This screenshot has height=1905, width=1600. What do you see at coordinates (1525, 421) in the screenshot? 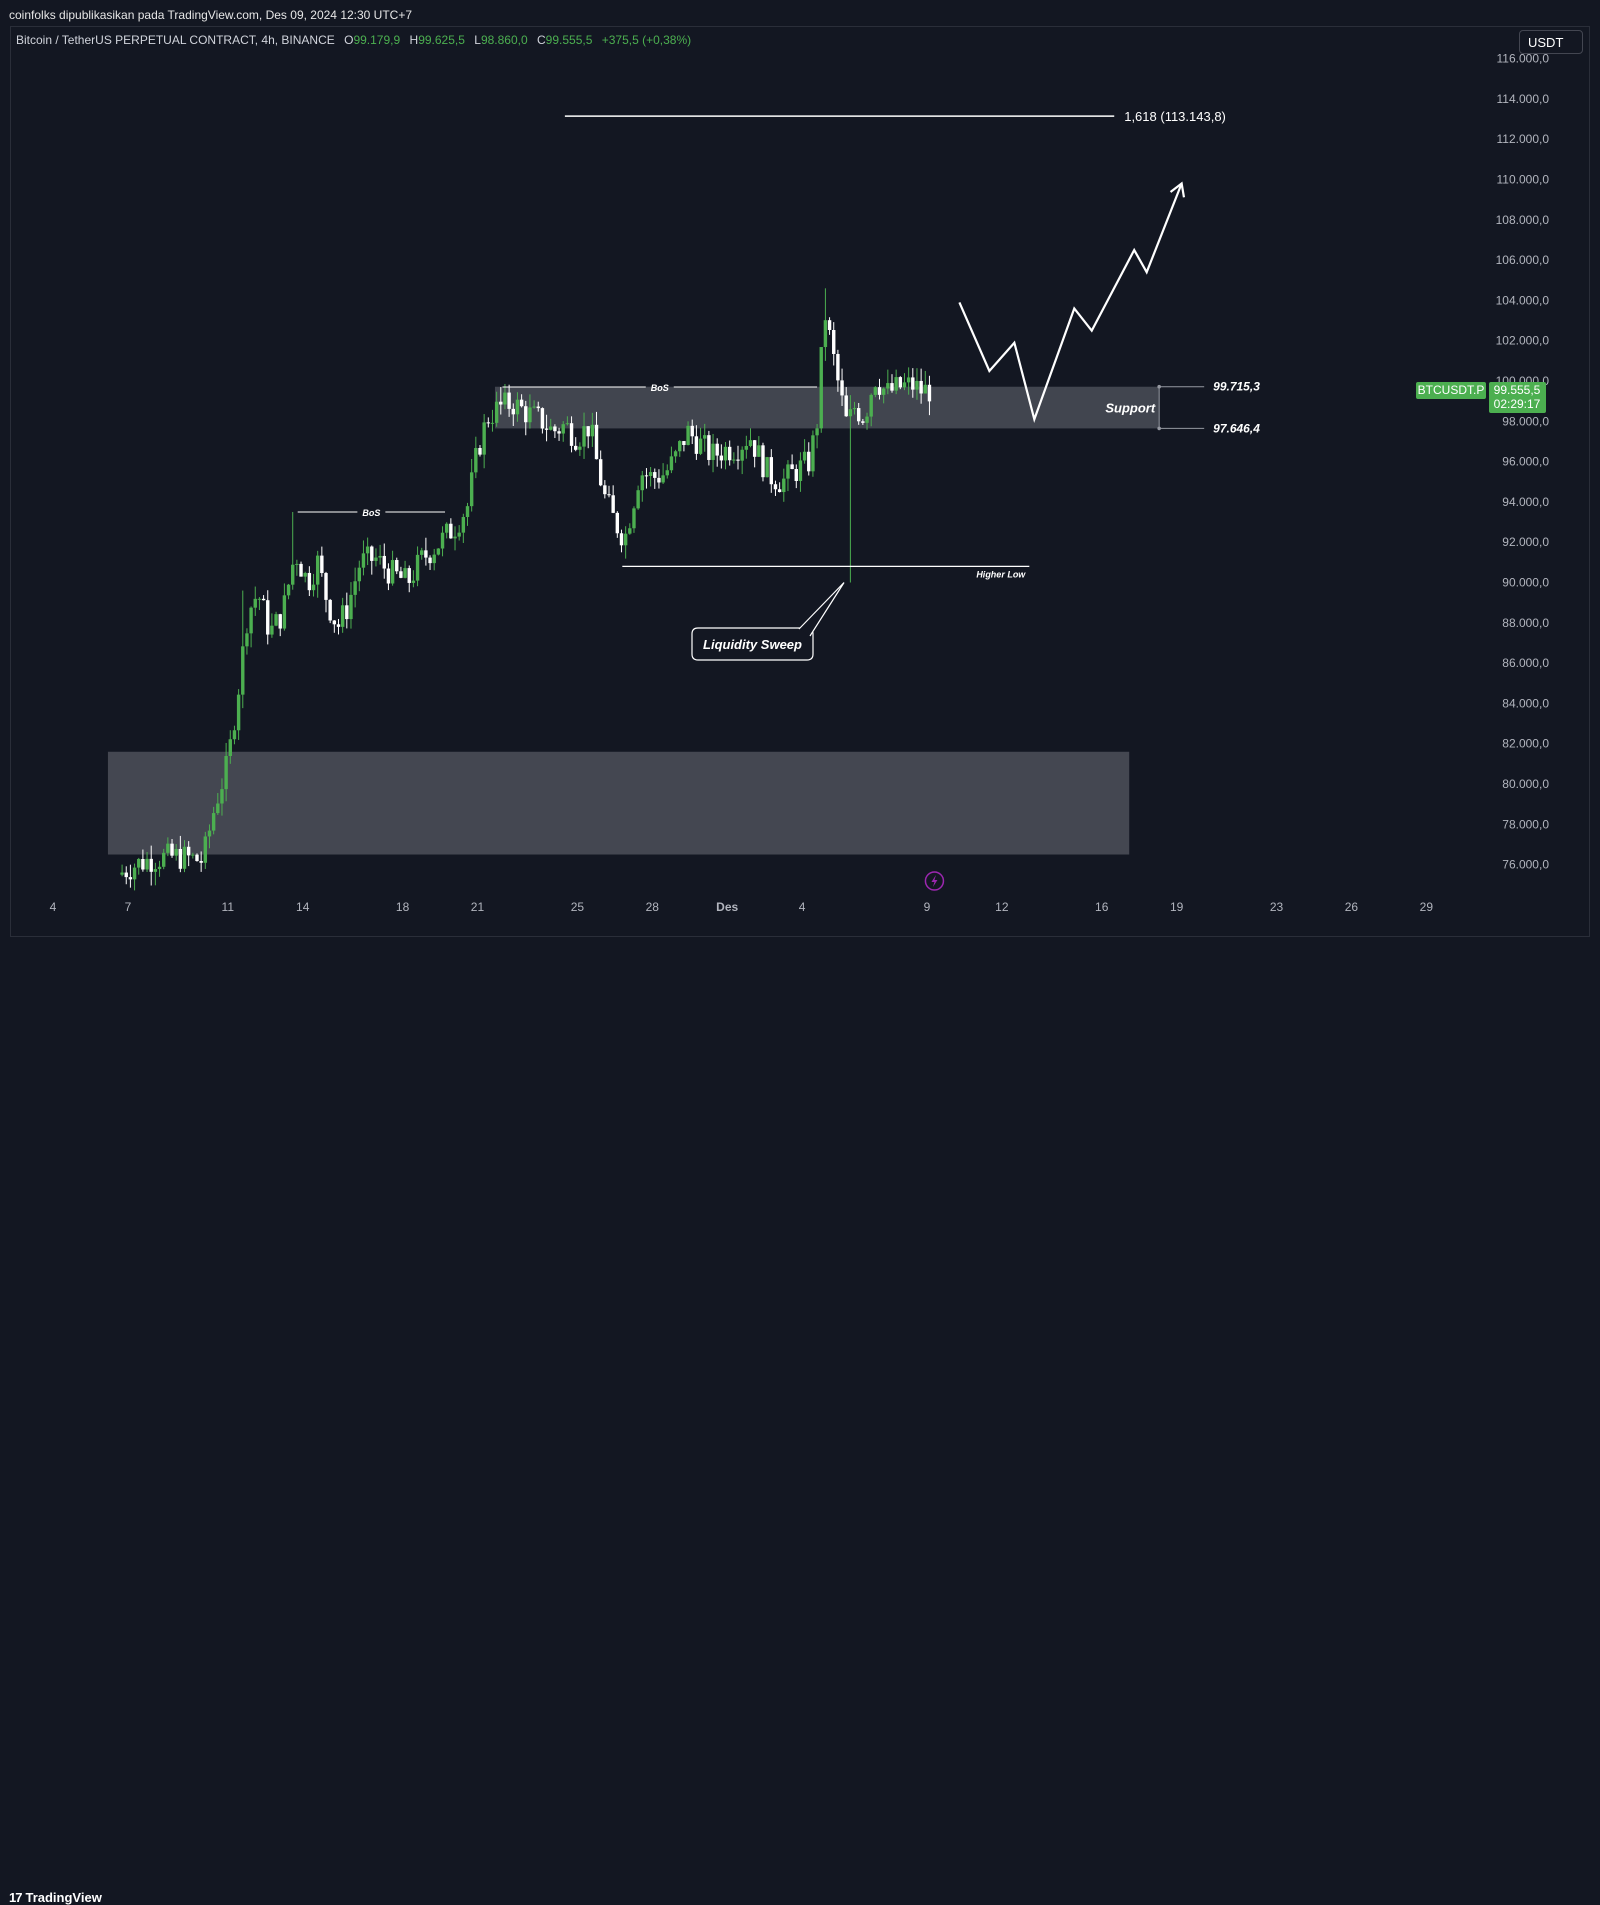
I see `price-tick-label: 98.000,0` at bounding box center [1525, 421].